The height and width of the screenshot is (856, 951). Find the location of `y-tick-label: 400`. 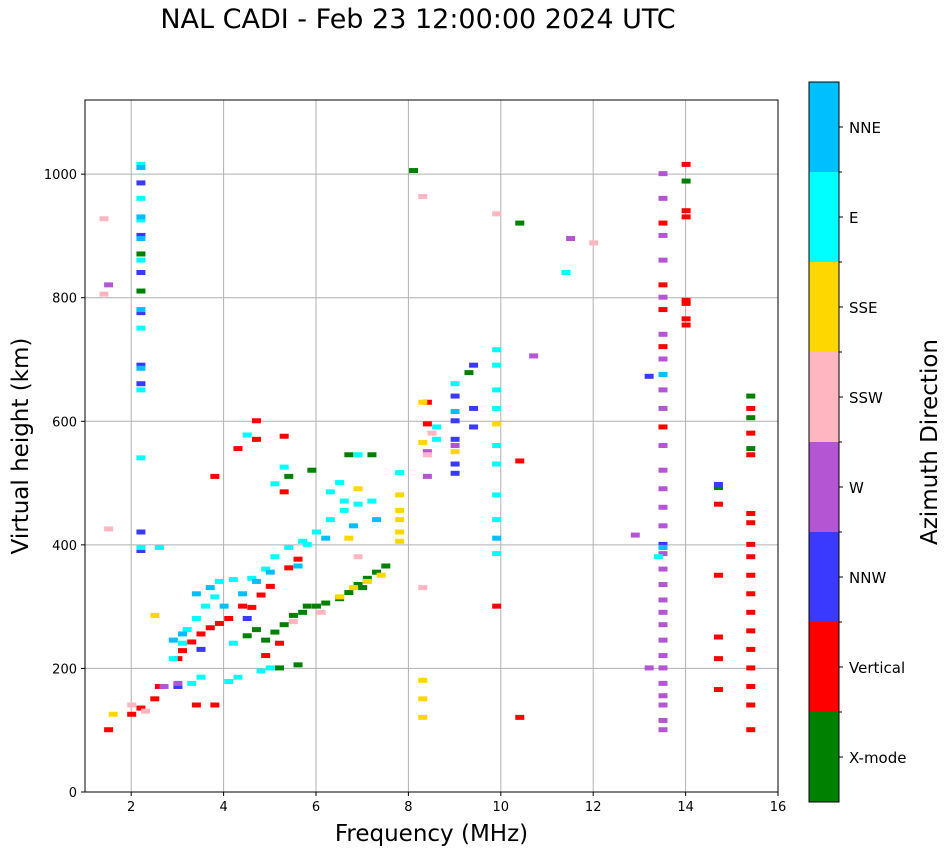

y-tick-label: 400 is located at coordinates (64, 546).